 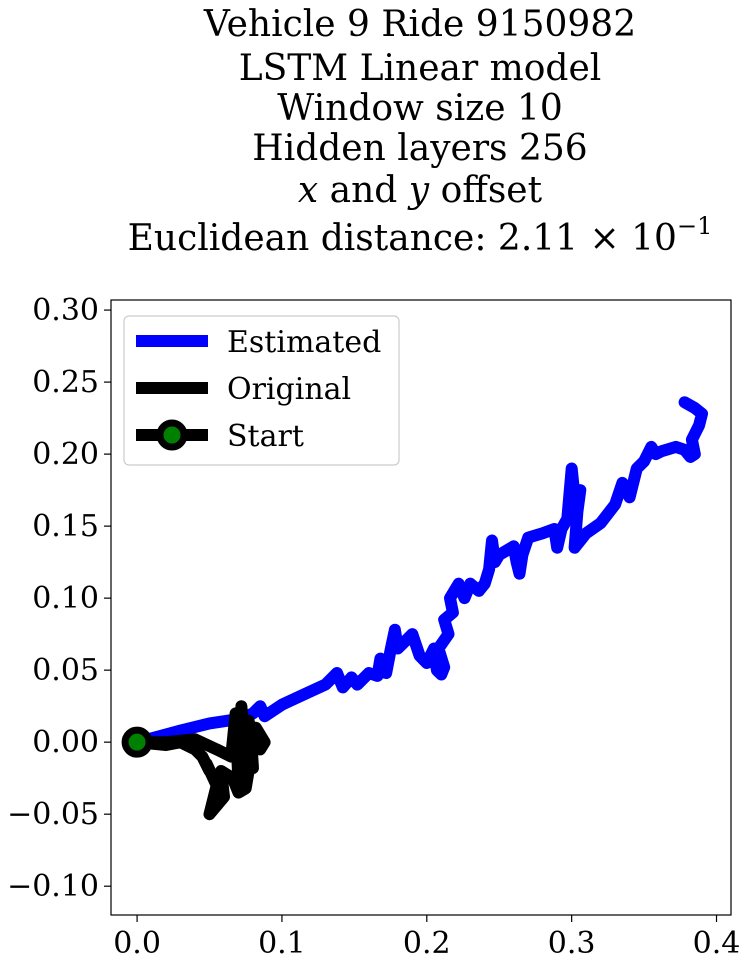 I want to click on title-line-4: Hidden layers 256, so click(x=419, y=148).